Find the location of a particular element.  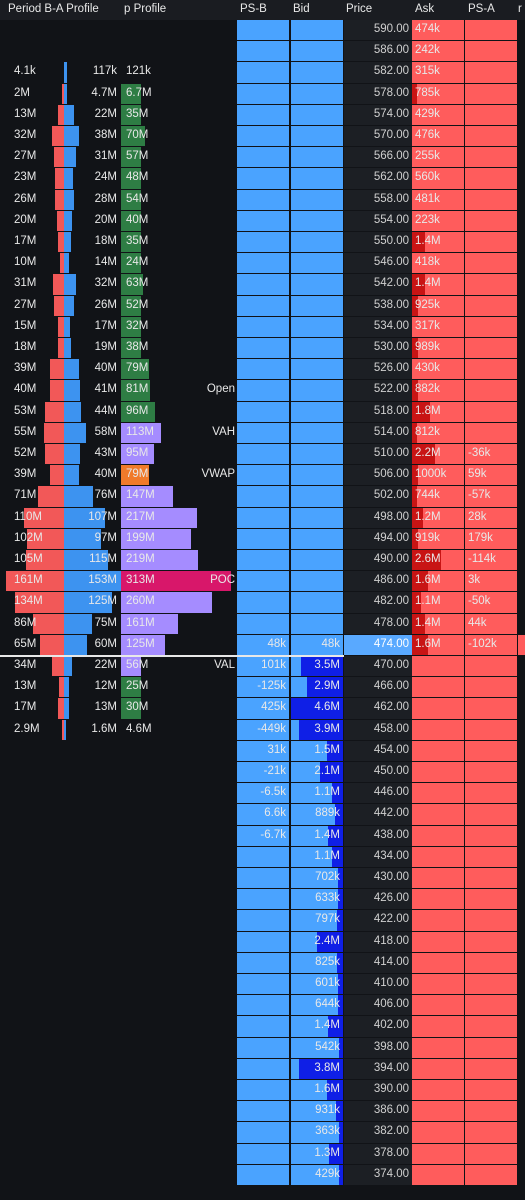

ladder-row: 590.00 474k is located at coordinates (262, 30).